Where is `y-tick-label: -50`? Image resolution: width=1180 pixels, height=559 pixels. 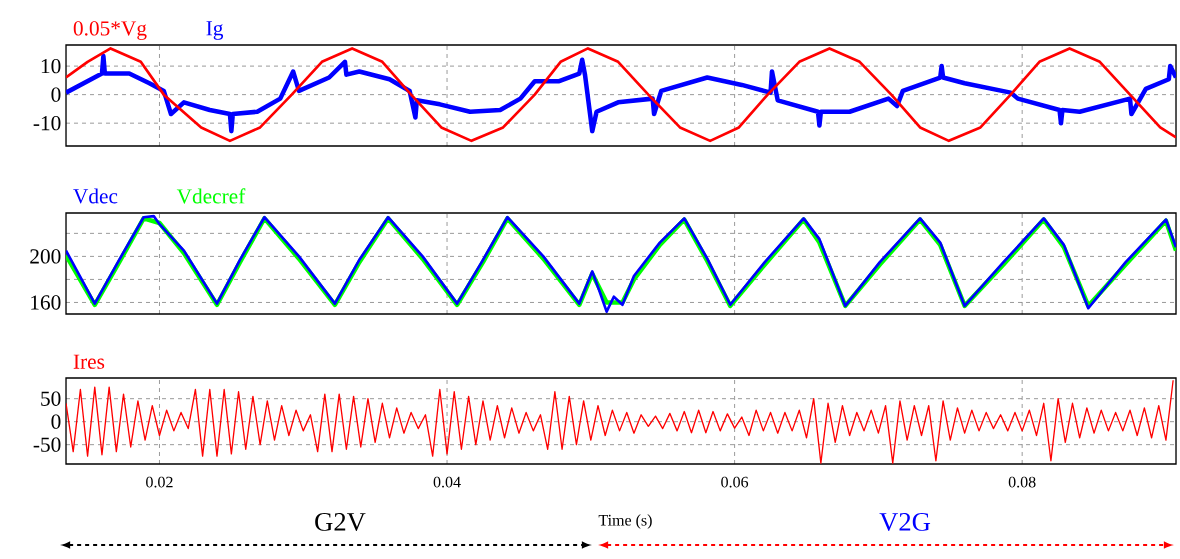
y-tick-label: -50 is located at coordinates (47, 444).